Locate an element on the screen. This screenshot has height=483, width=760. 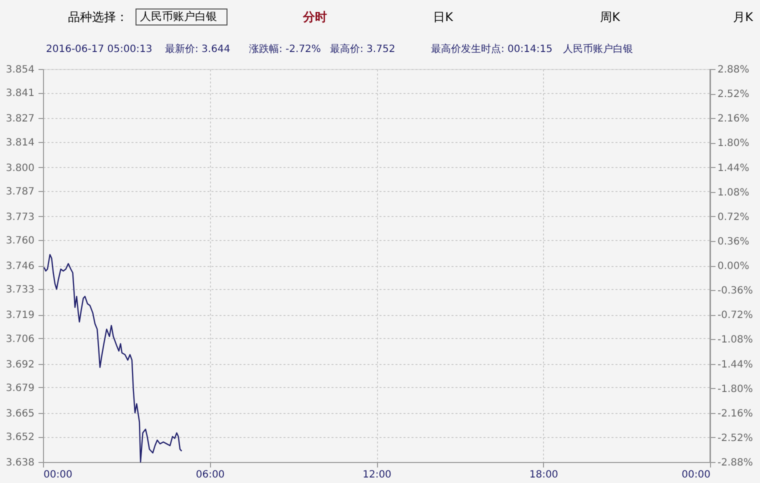
text: 日K is located at coordinates (443, 17).